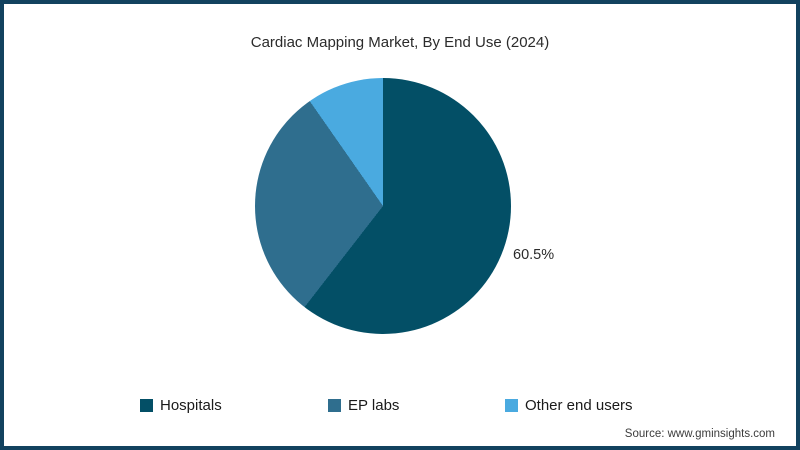 The image size is (800, 450). I want to click on legend-swatch-hospitals, so click(146, 405).